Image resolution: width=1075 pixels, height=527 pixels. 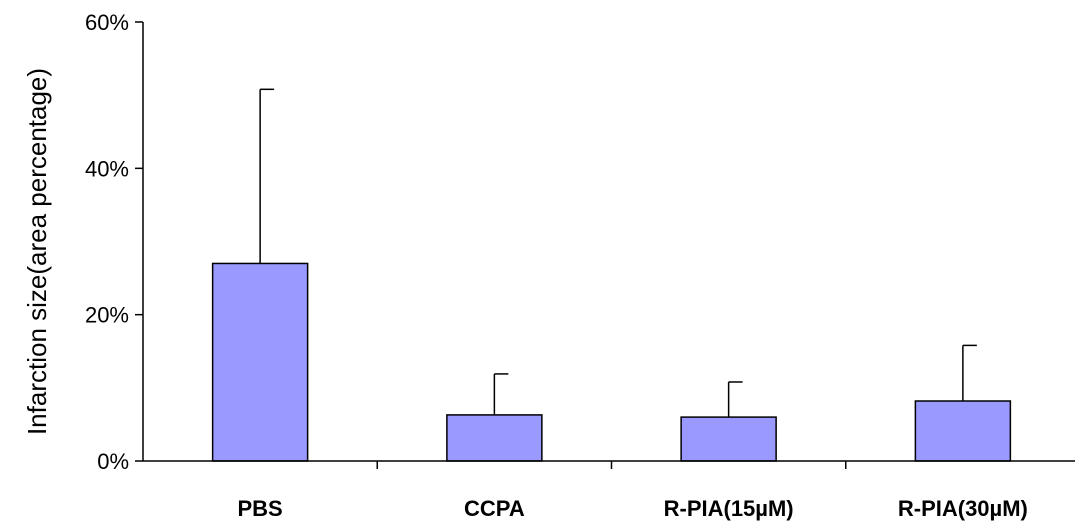 I want to click on y-tick-label: 20%, so click(x=107, y=315).